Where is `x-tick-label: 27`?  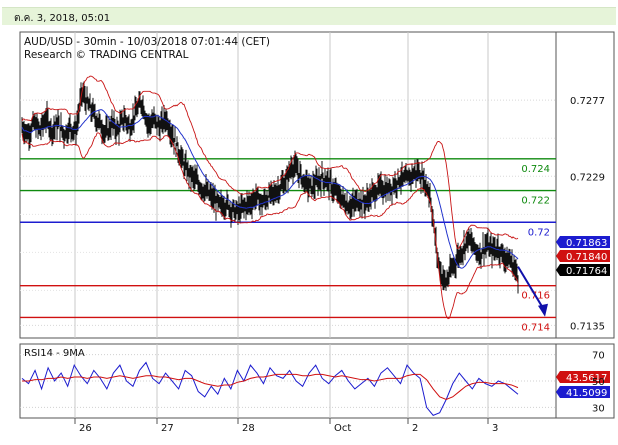 x-tick-label: 27 is located at coordinates (167, 428).